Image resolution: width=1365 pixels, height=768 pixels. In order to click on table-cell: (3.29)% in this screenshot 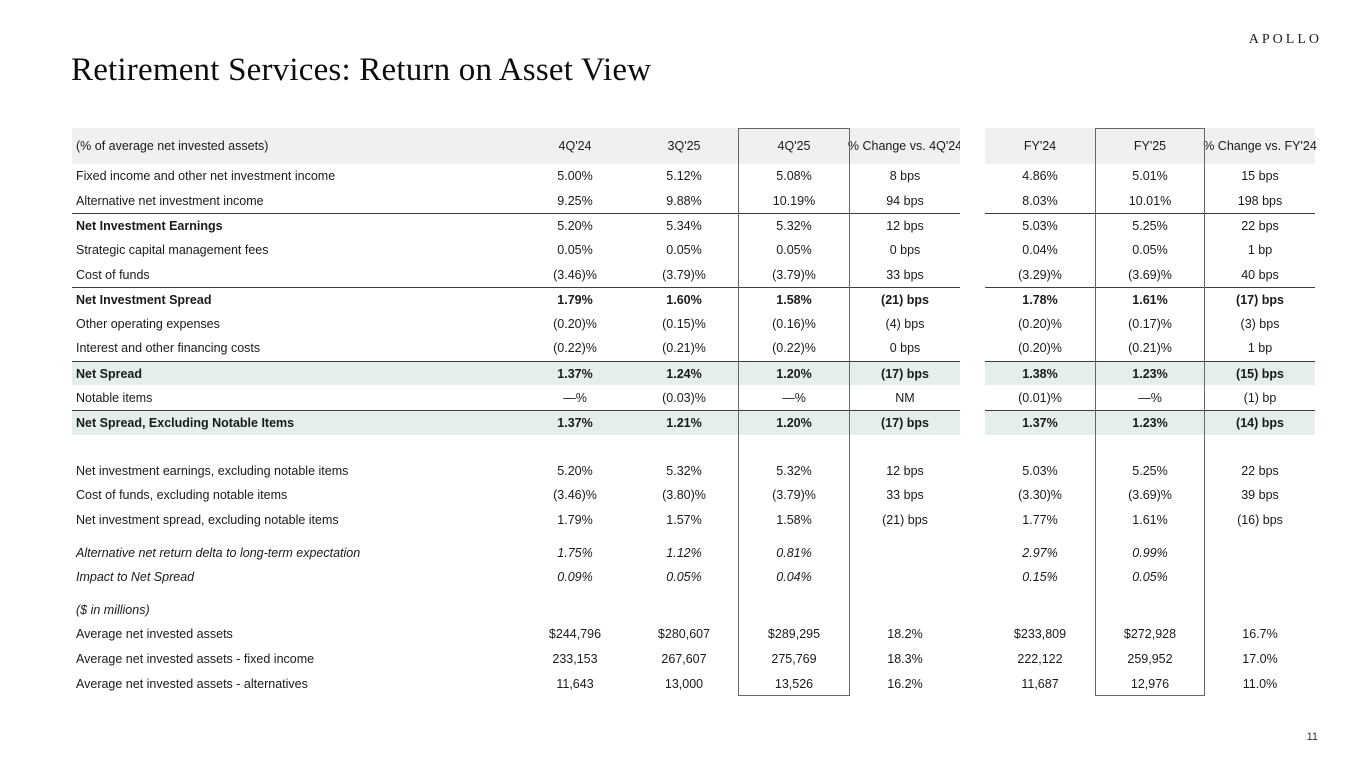, I will do `click(1040, 274)`.